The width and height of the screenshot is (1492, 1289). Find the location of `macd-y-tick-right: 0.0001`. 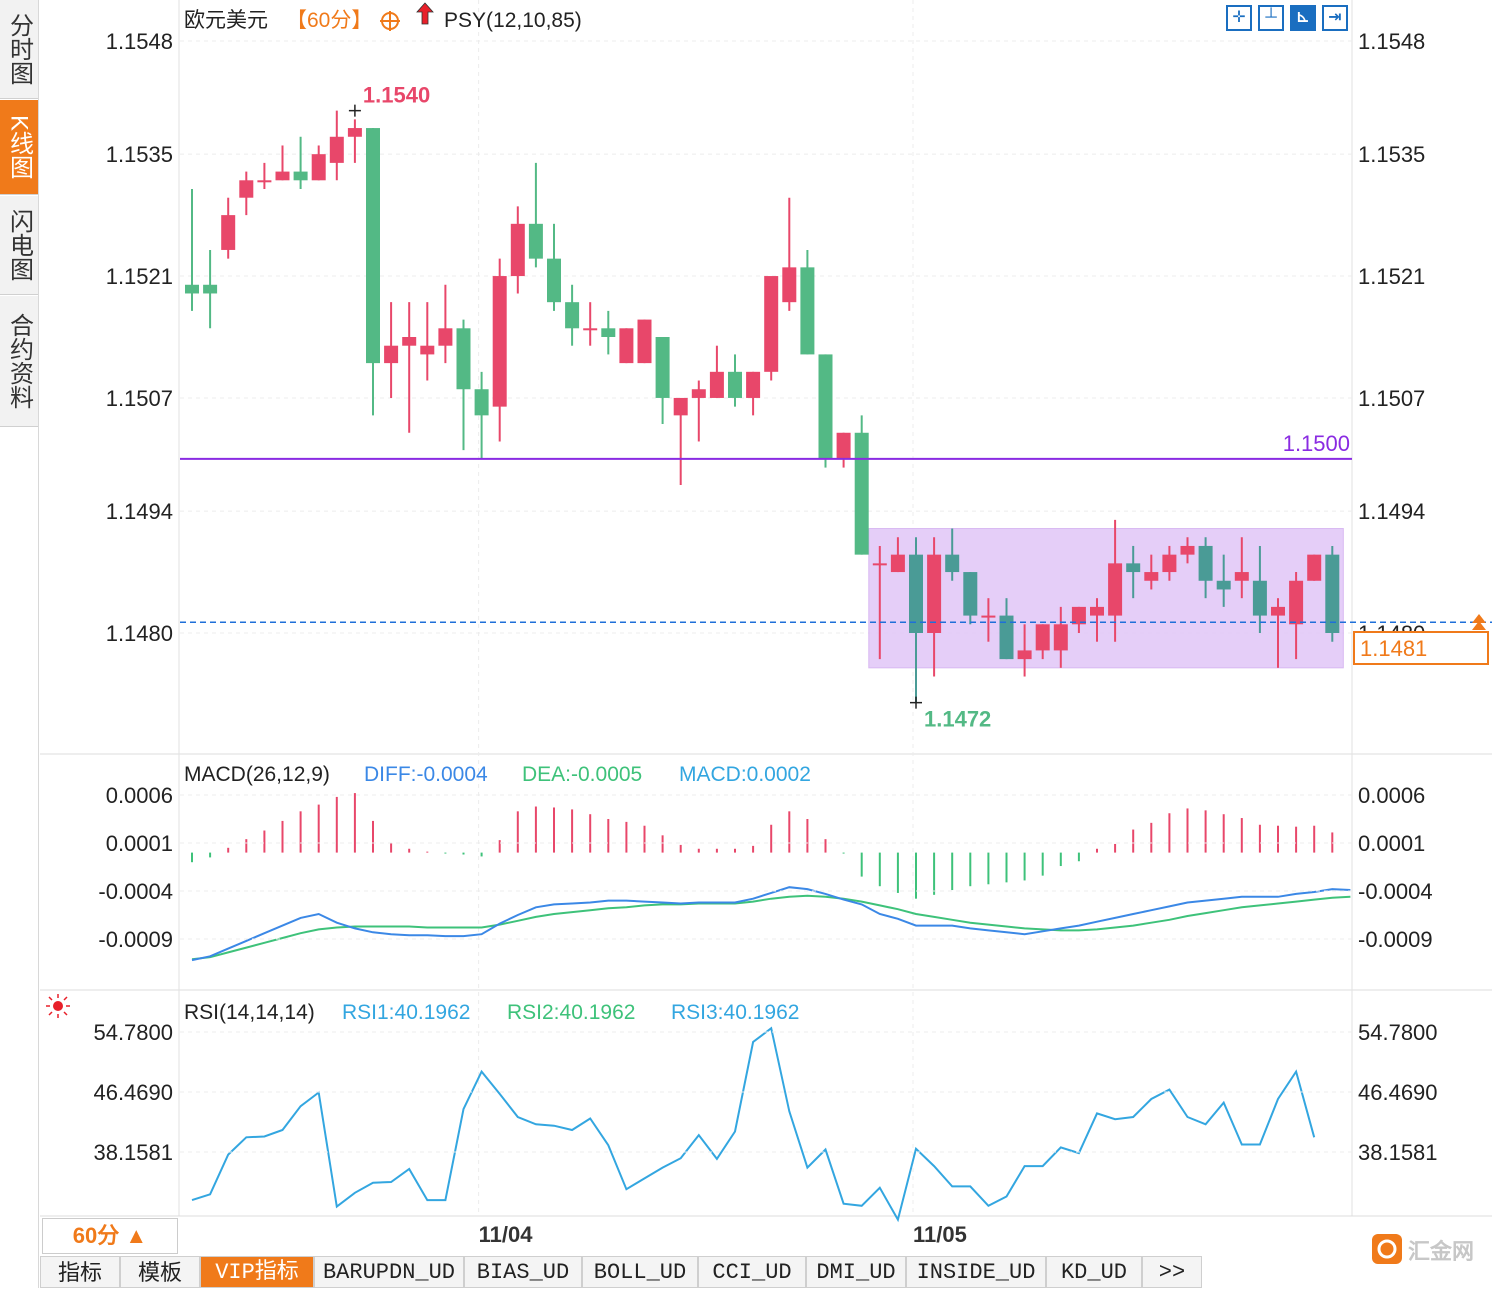

macd-y-tick-right: 0.0001 is located at coordinates (1391, 843).